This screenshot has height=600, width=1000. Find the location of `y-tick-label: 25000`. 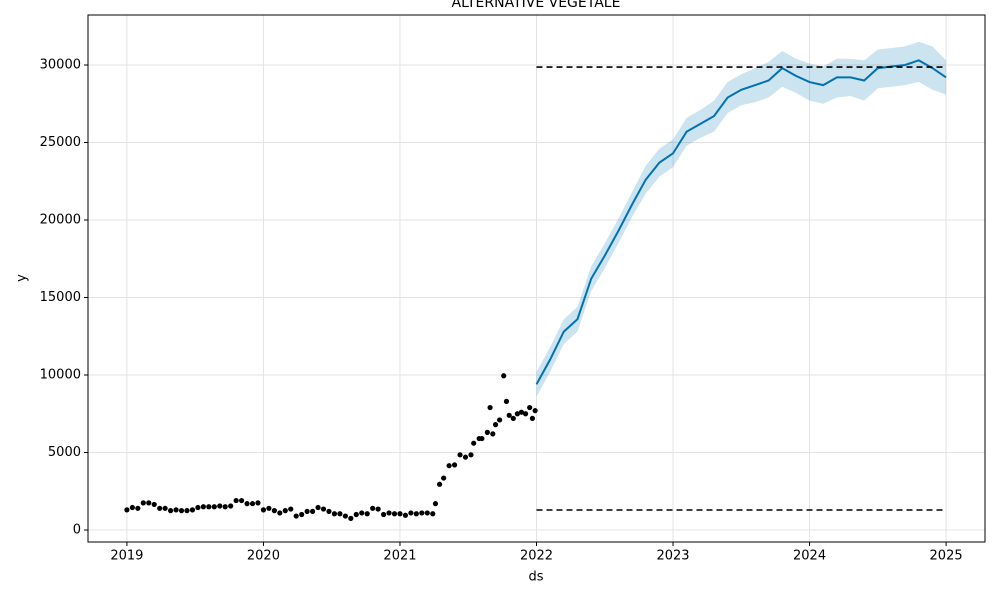

y-tick-label: 25000 is located at coordinates (60, 142).